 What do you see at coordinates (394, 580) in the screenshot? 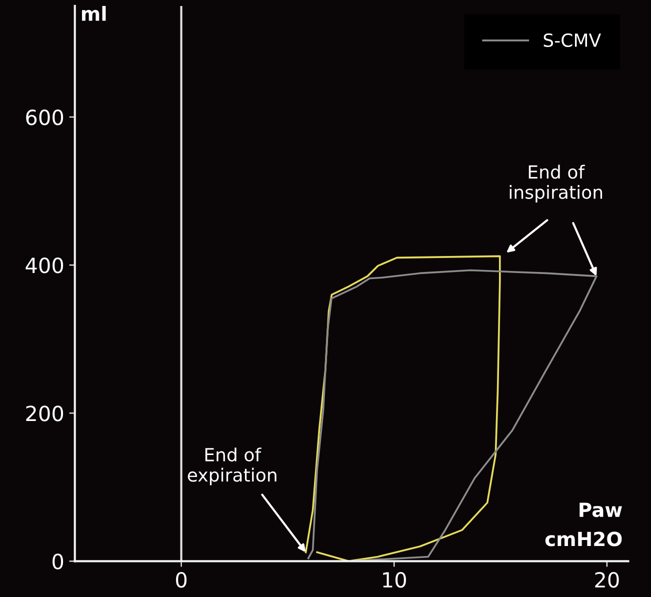
I see `x-tick-label: 10` at bounding box center [394, 580].